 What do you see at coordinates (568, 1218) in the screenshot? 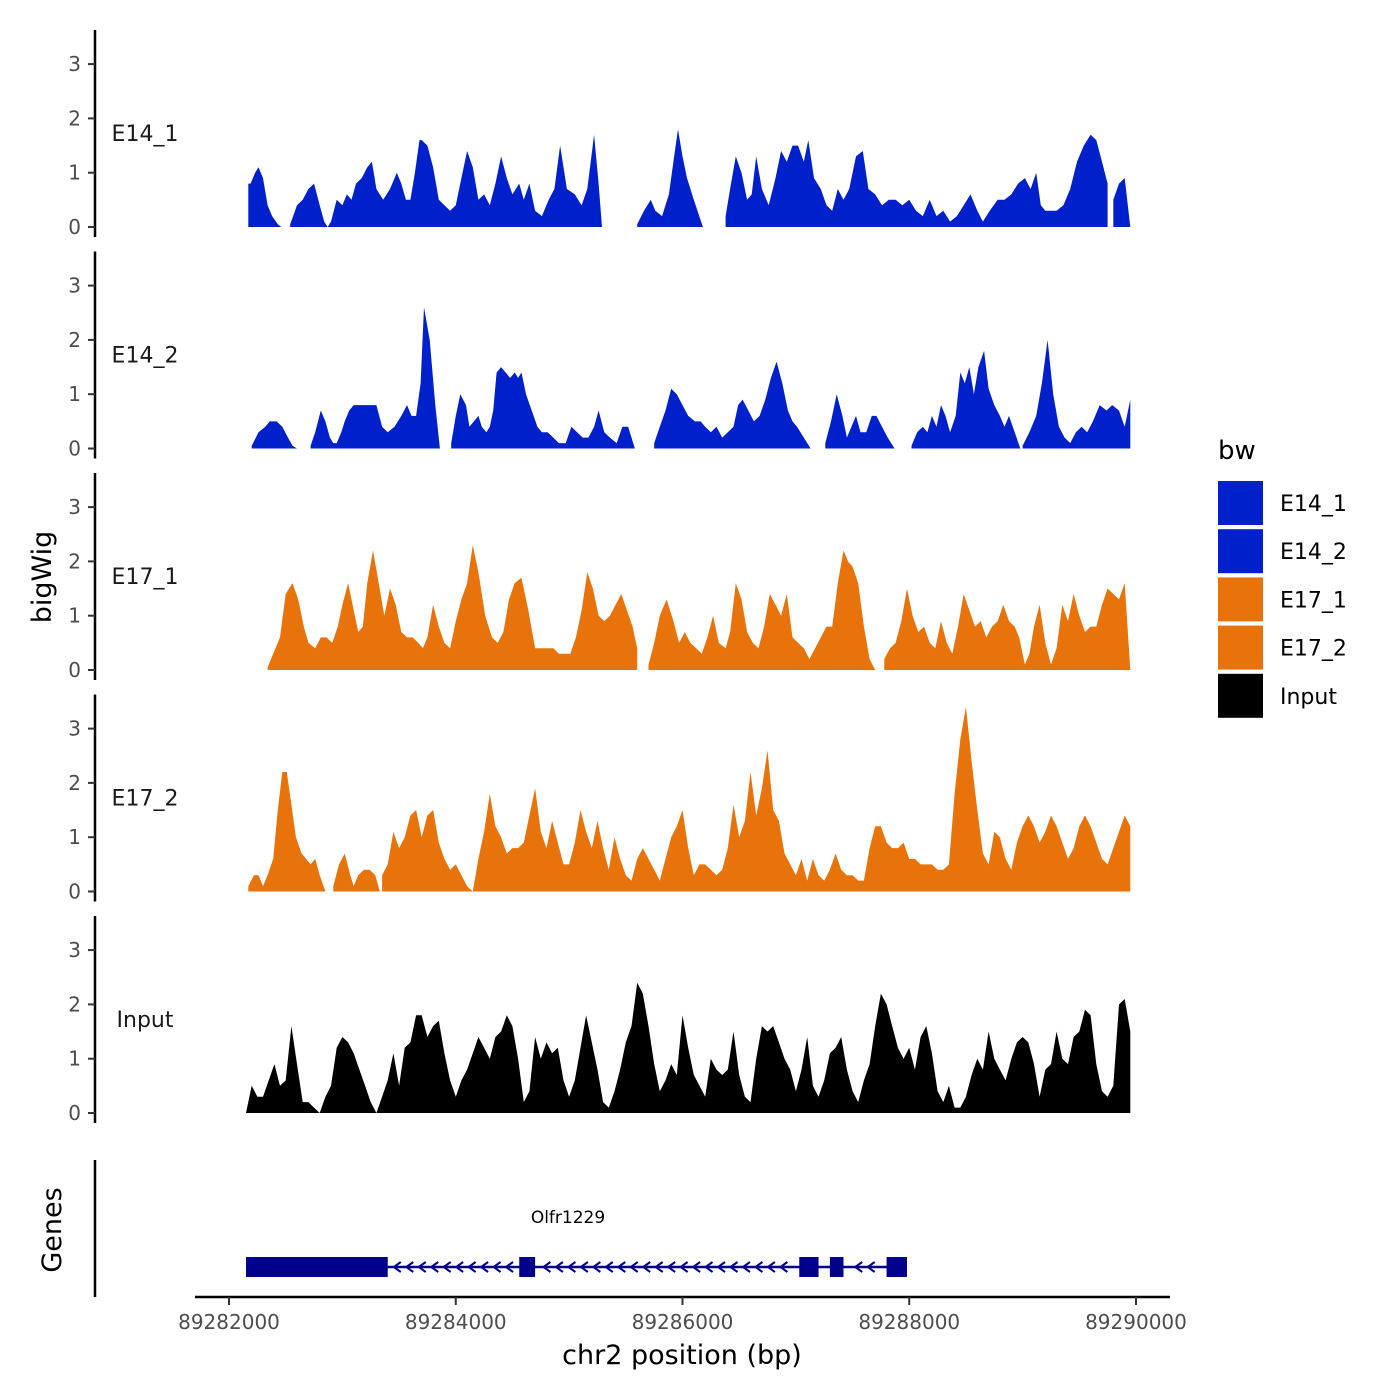
I see `gene-name-label: Olfr1229` at bounding box center [568, 1218].